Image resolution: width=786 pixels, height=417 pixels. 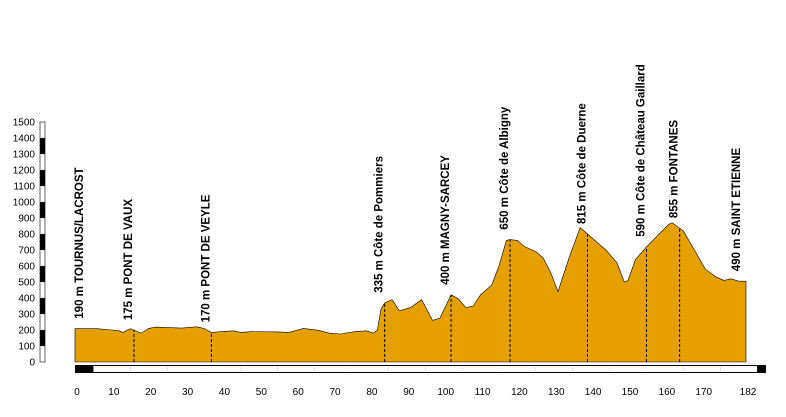 I want to click on place-label: 590 m Côte de Château Gaillard, so click(x=641, y=150).